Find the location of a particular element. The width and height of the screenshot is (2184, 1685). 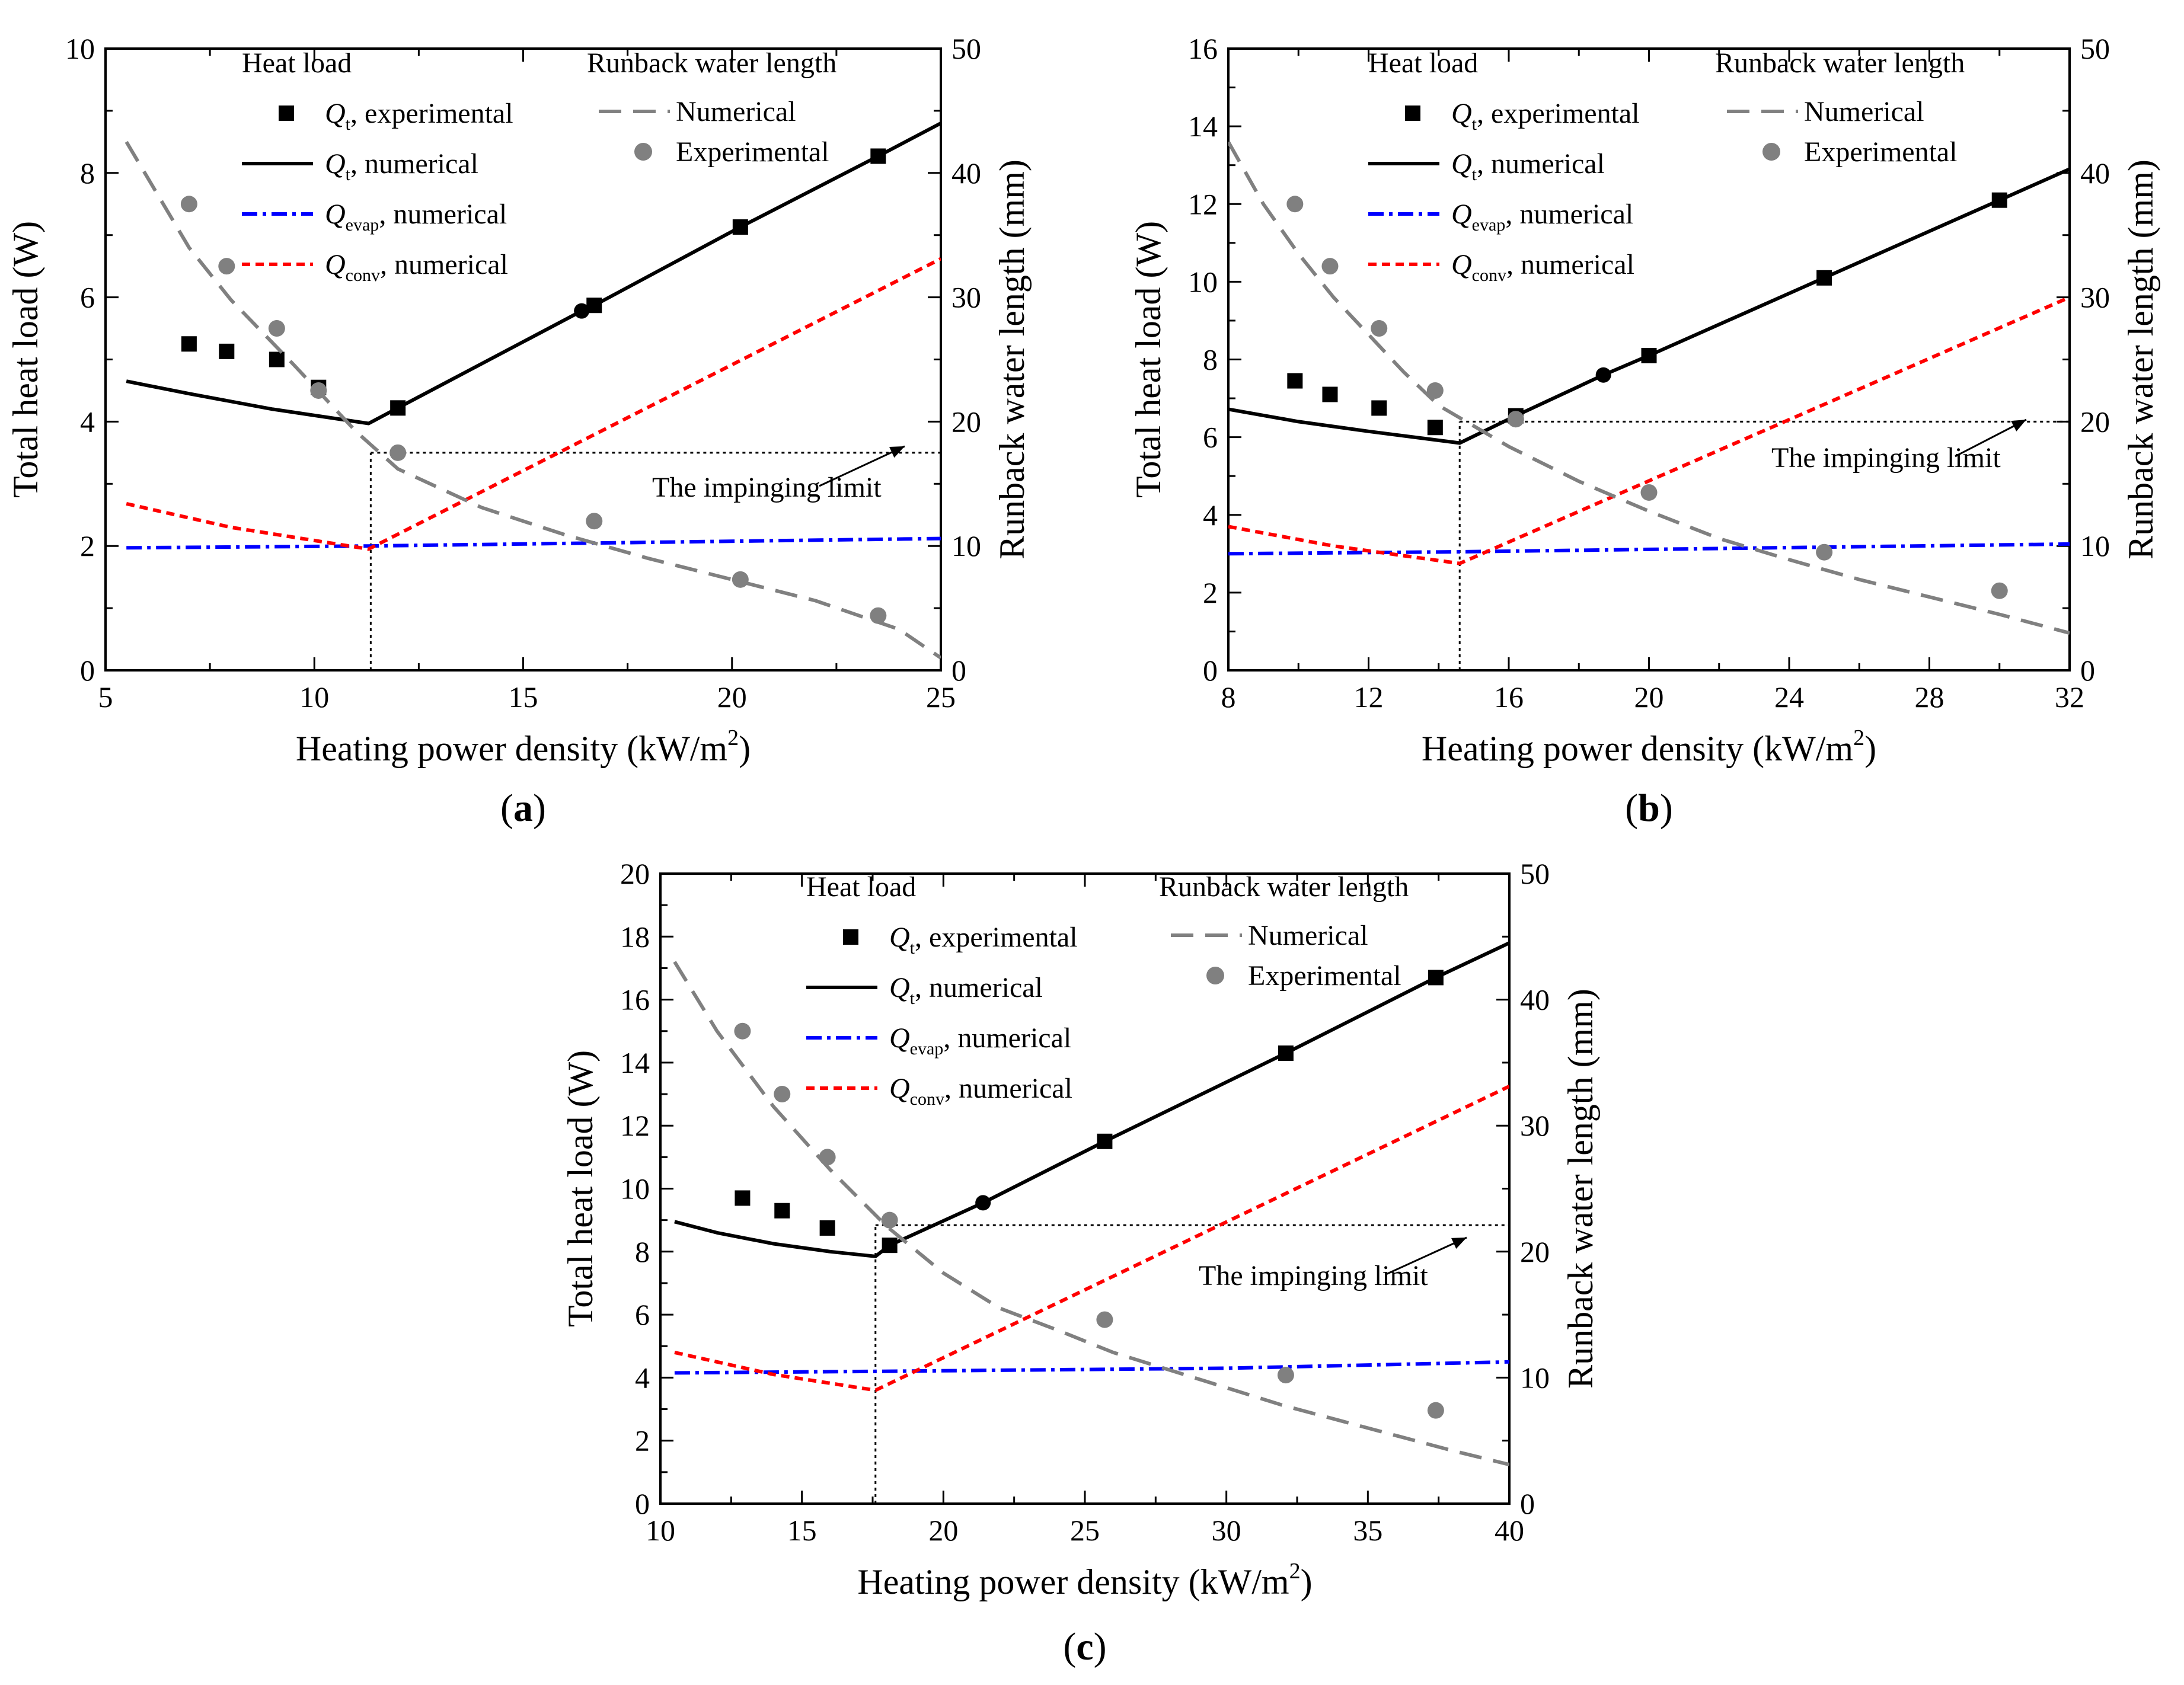

legend-qt-experimental-symbol is located at coordinates (1412, 113).